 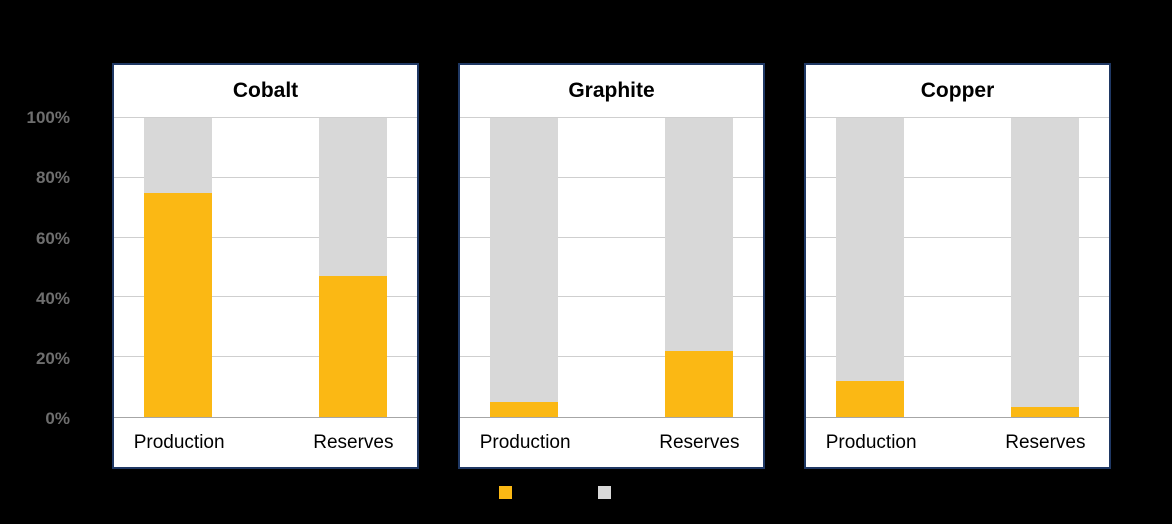 What do you see at coordinates (57, 418) in the screenshot?
I see `y-axis-tick-label: 0%` at bounding box center [57, 418].